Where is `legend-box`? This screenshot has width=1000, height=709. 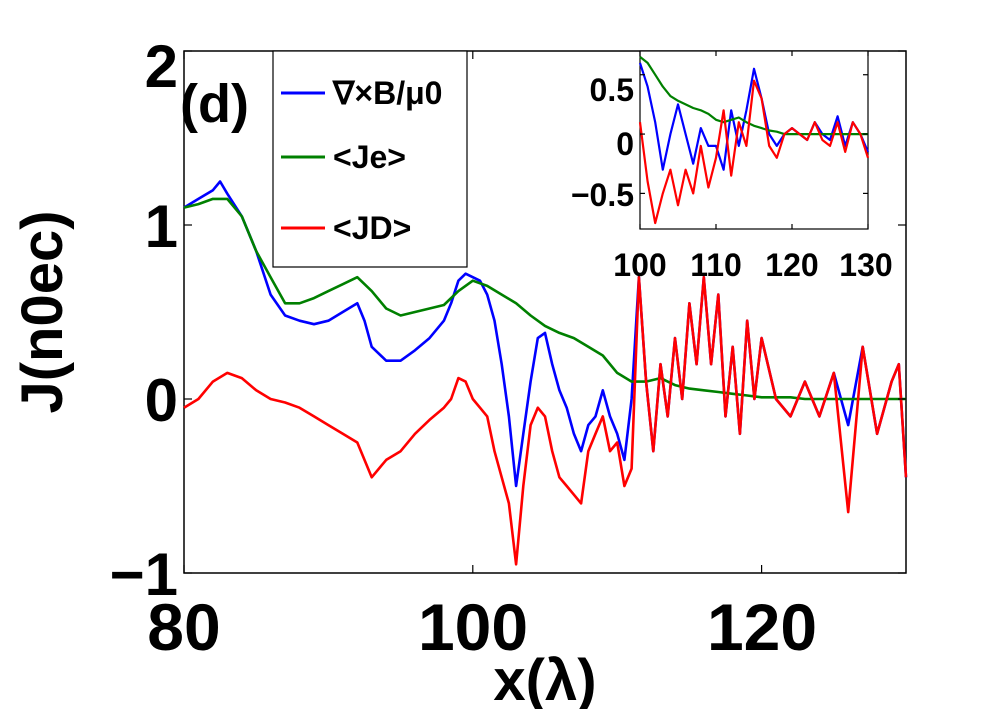
legend-box is located at coordinates (370, 159).